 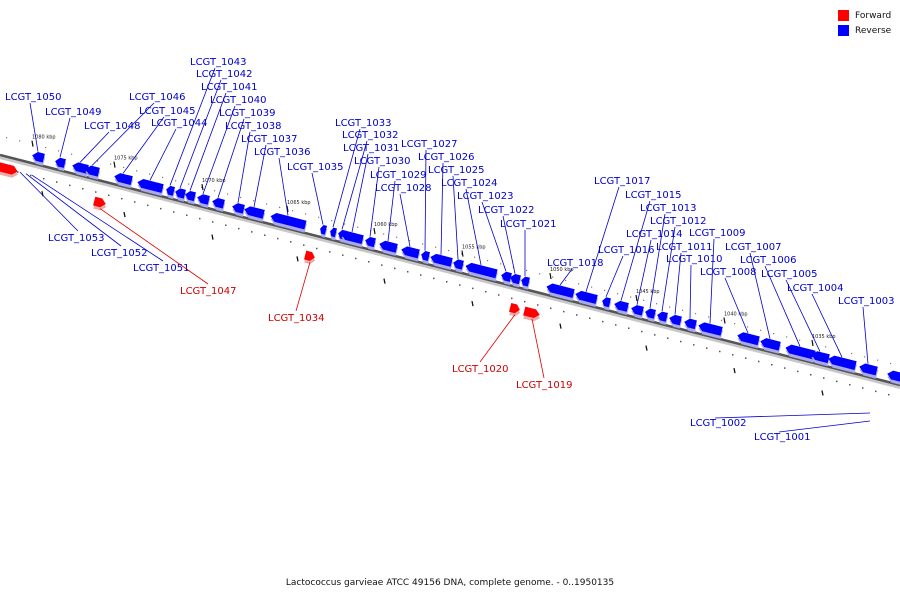 I want to click on gene-label: LCGT_1034, so click(x=296, y=318).